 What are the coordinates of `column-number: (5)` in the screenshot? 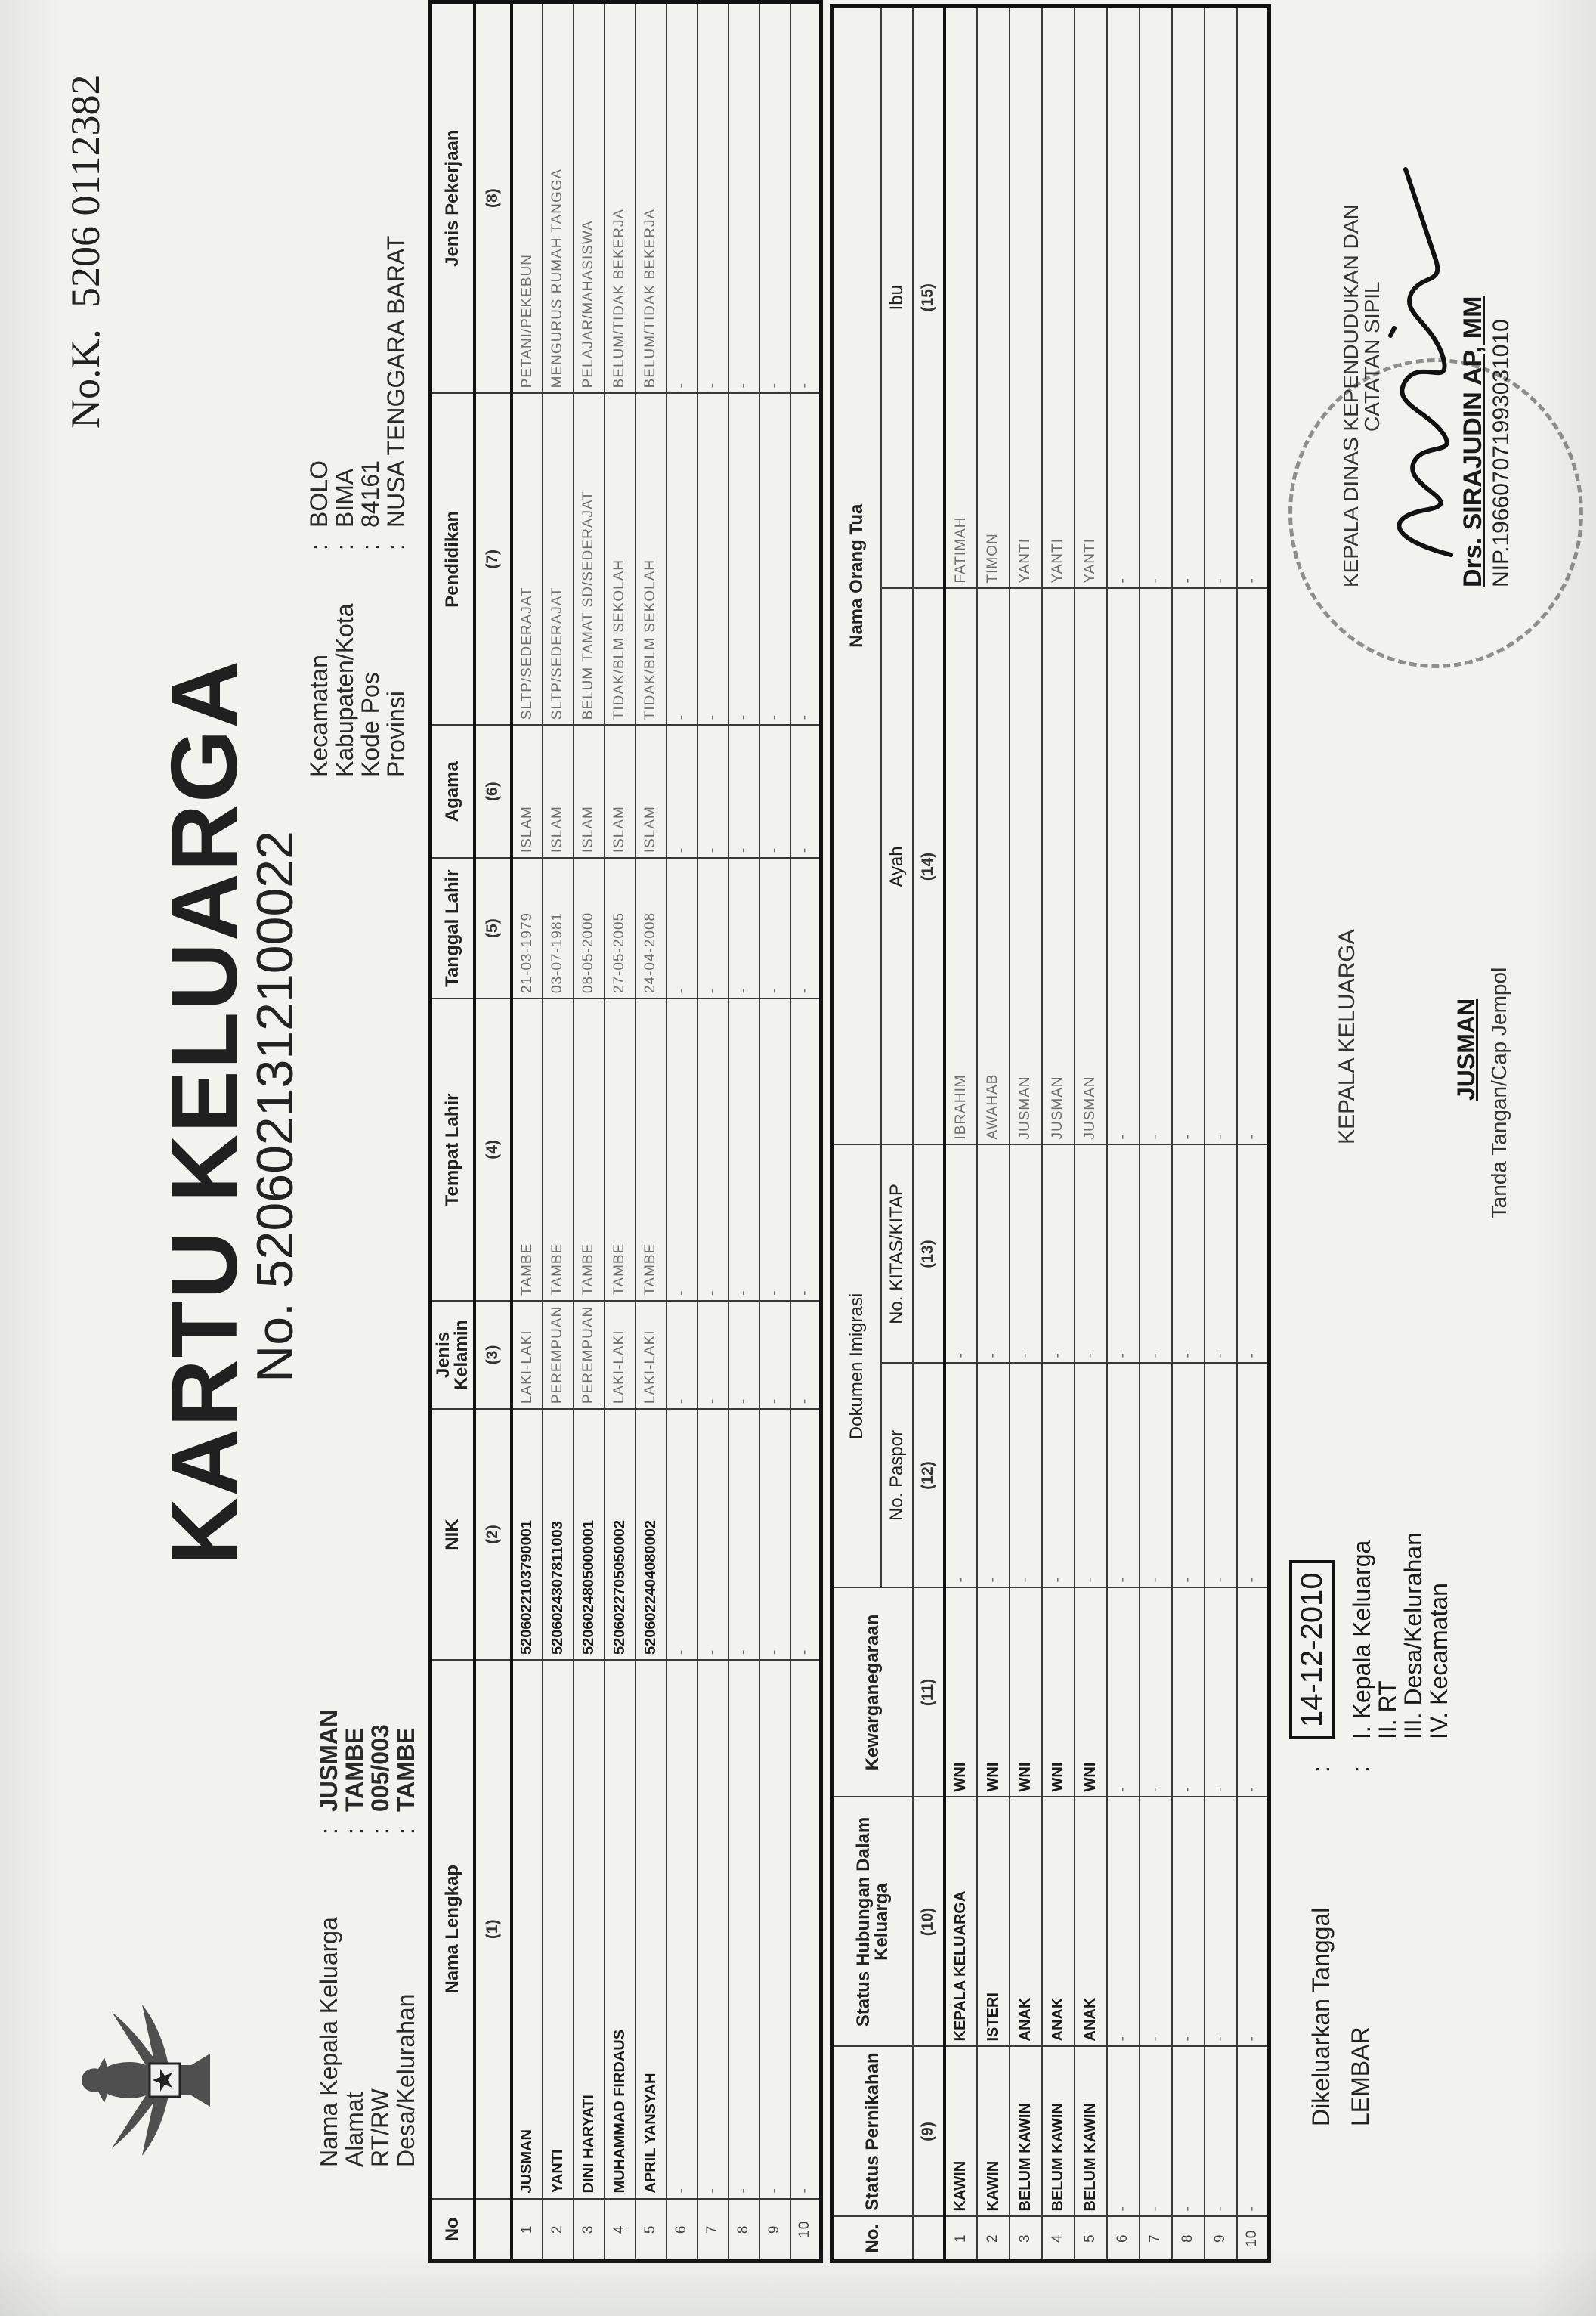 It's located at (493, 928).